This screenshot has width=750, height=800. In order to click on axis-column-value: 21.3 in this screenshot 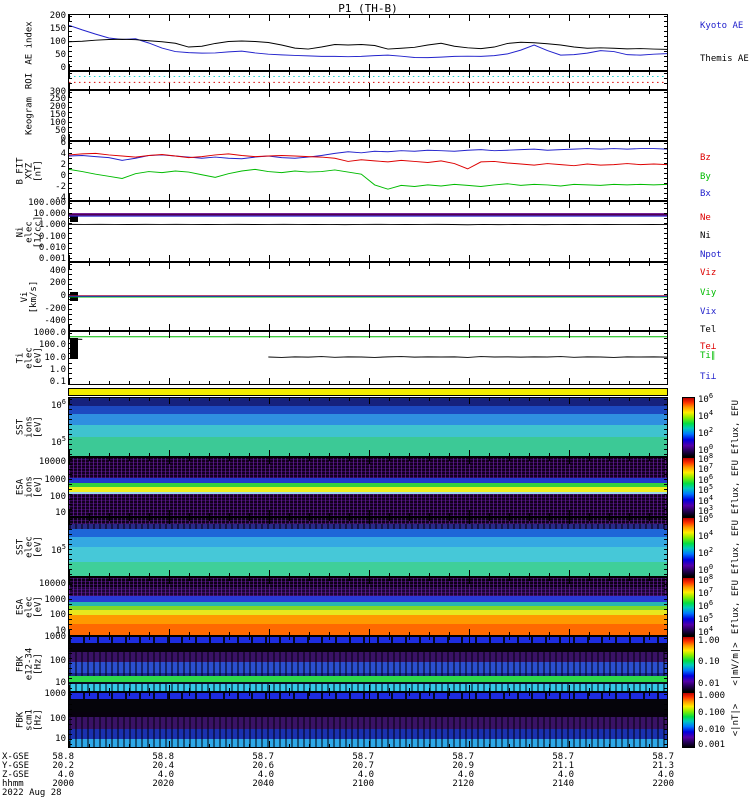, I will do `click(663, 766)`.